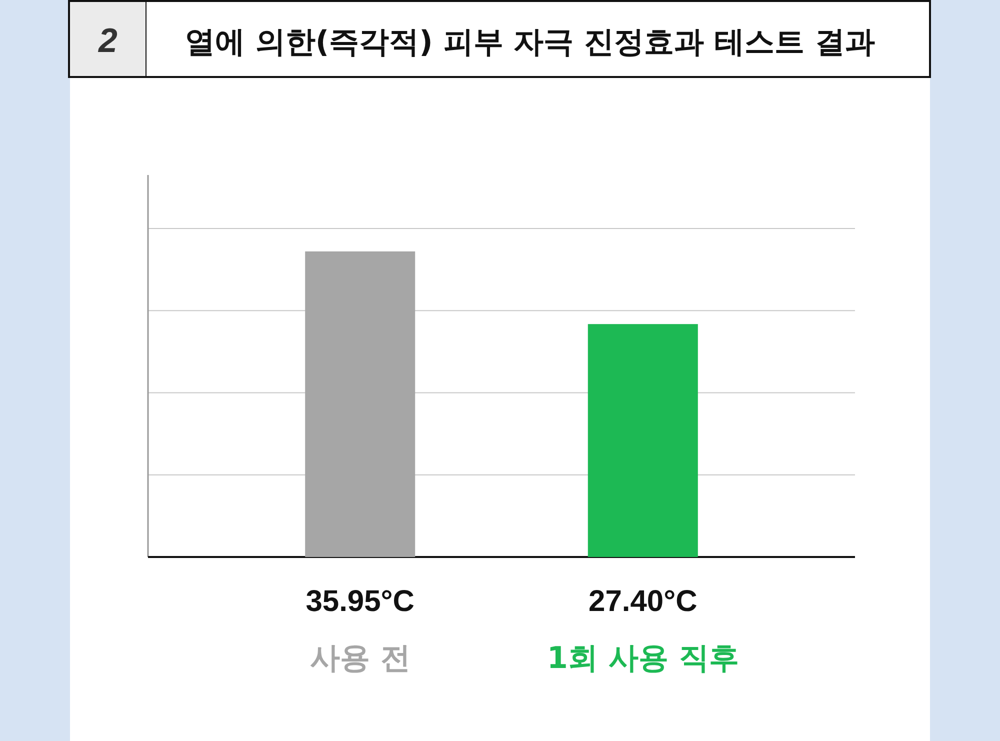 The height and width of the screenshot is (741, 1000). What do you see at coordinates (530, 42) in the screenshot?
I see `chart-title: 열에 의한(즉각적) 피부 자극 진정효과 테스트 결과` at bounding box center [530, 42].